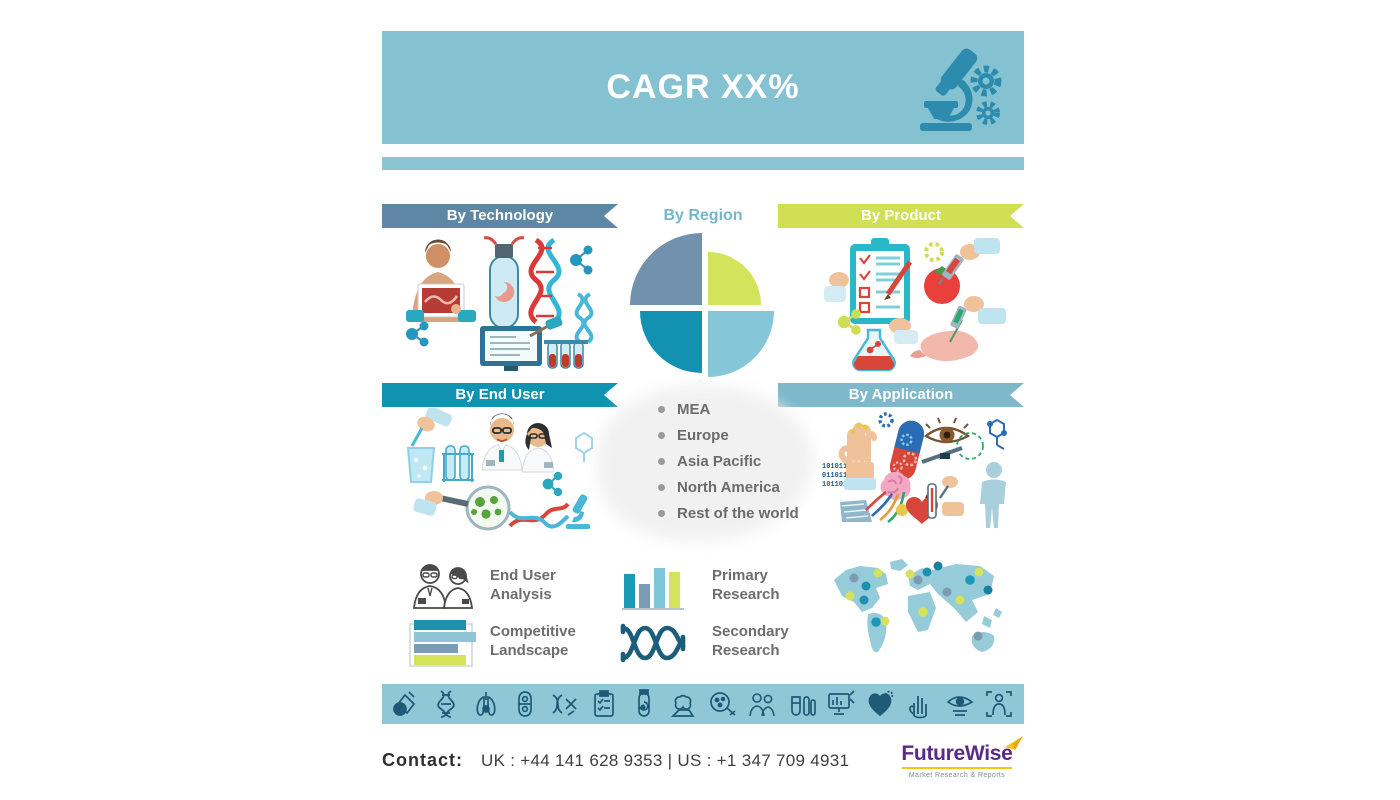  I want to click on ribbon-by-application: By Application, so click(901, 395).